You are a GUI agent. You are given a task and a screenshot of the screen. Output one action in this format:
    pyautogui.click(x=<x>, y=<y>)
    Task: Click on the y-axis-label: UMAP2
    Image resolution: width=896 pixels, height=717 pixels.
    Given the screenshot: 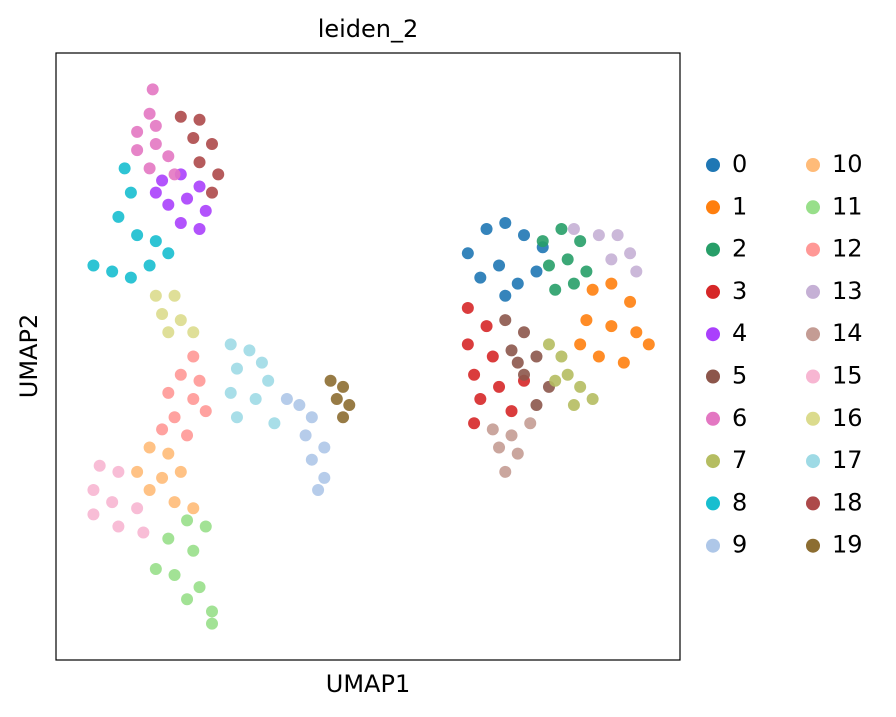 What is the action you would take?
    pyautogui.click(x=29, y=356)
    